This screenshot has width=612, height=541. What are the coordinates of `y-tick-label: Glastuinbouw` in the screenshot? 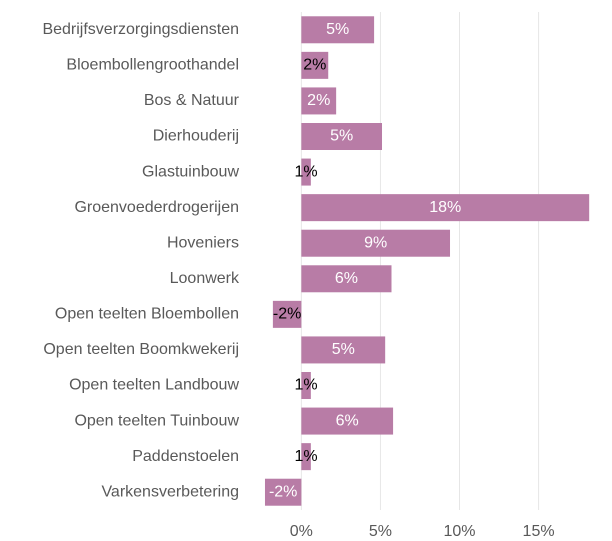 It's located at (190, 171).